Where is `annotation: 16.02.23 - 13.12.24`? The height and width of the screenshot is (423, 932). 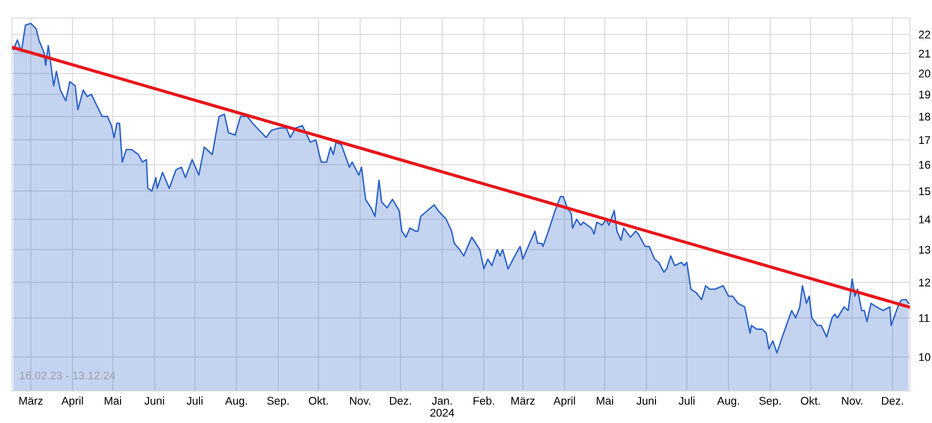
annotation: 16.02.23 - 13.12.24 is located at coordinates (68, 376).